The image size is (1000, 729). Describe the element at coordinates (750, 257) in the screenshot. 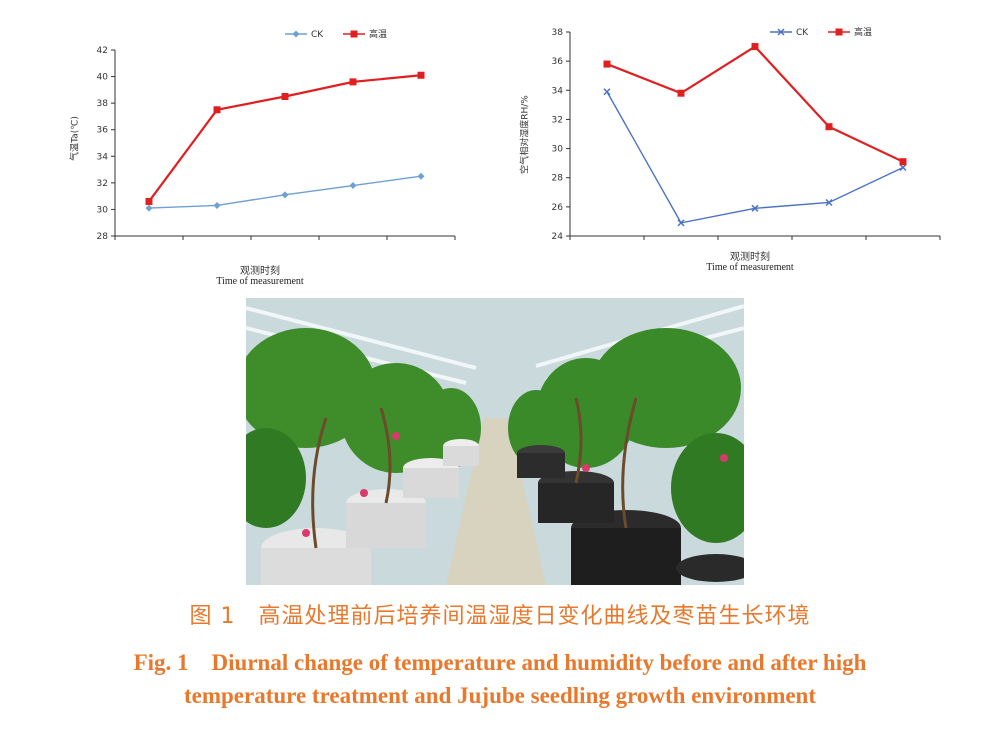

I see `humidity-x-axis-label-zh: 观测时刻` at that location.